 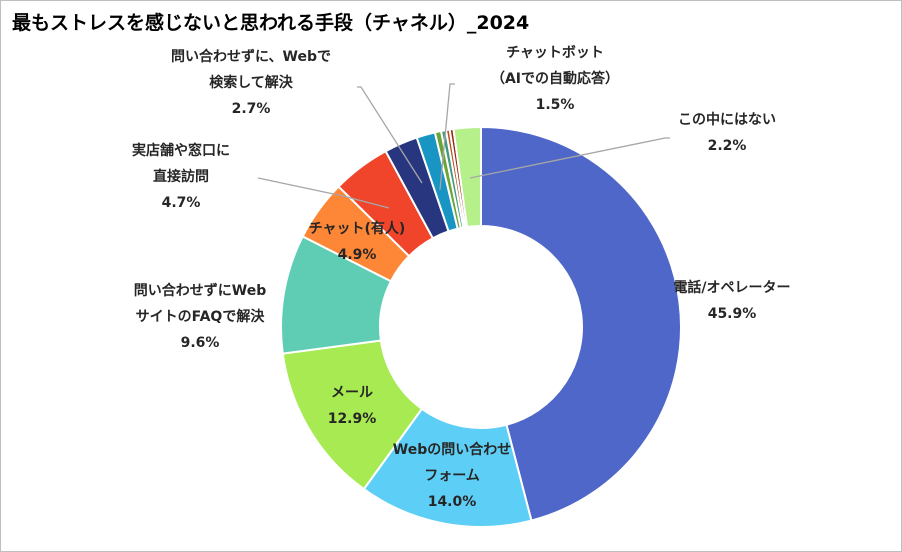 What do you see at coordinates (251, 82) in the screenshot?
I see `slice-category-label: 検索して解決` at bounding box center [251, 82].